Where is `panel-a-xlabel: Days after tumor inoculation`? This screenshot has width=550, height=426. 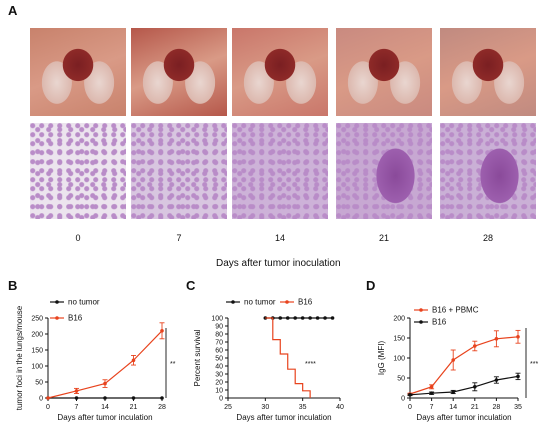 panel-a-xlabel: Days after tumor inoculation is located at coordinates (278, 263).